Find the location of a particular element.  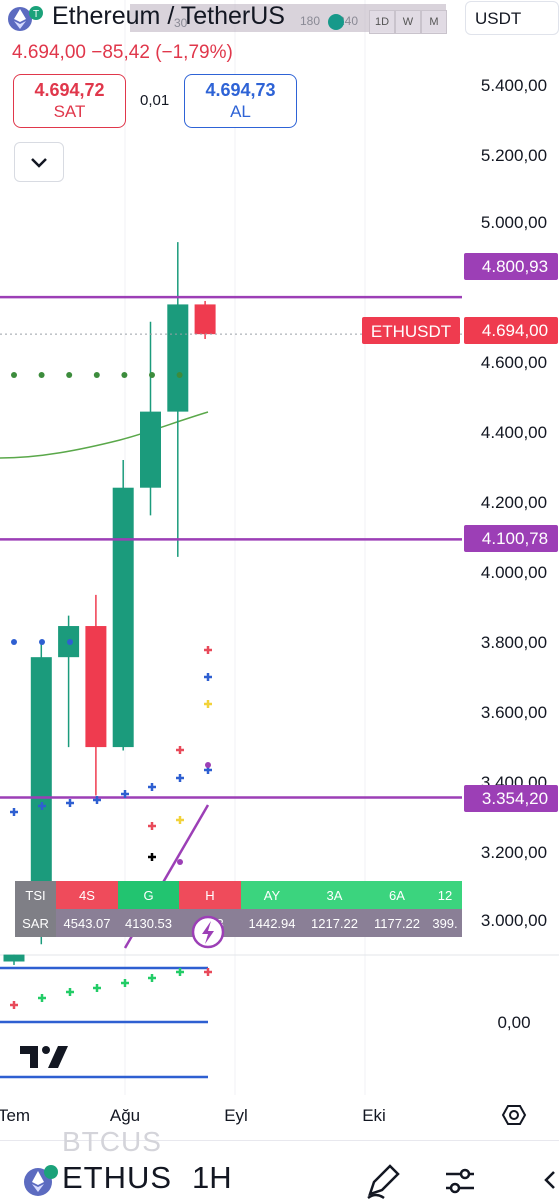

y-tick-label: 4.400,00 is located at coordinates (514, 432).